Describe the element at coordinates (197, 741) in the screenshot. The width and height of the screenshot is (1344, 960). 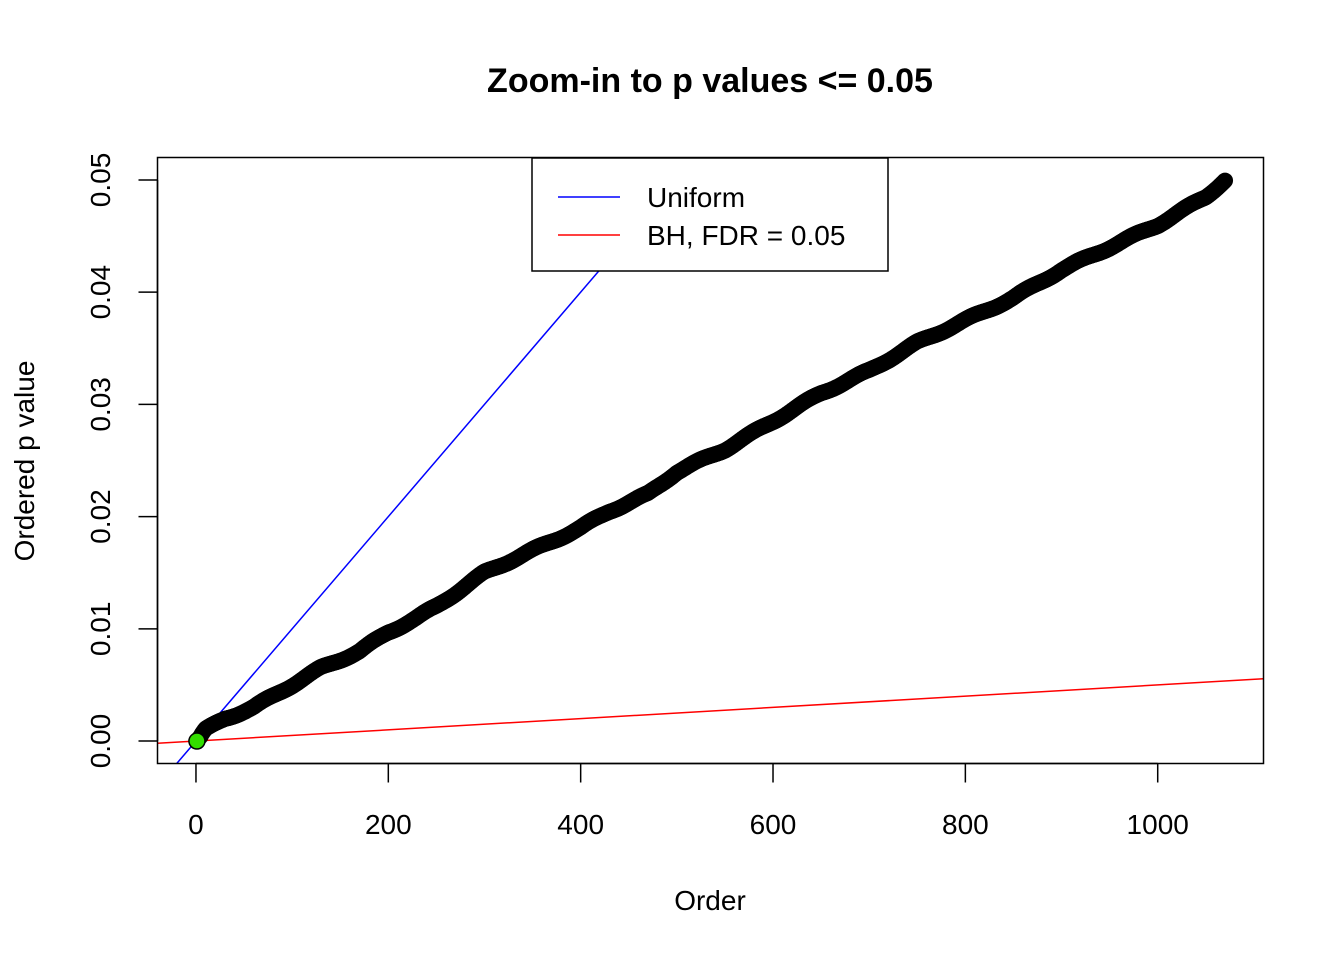
I see `highlight-point` at that location.